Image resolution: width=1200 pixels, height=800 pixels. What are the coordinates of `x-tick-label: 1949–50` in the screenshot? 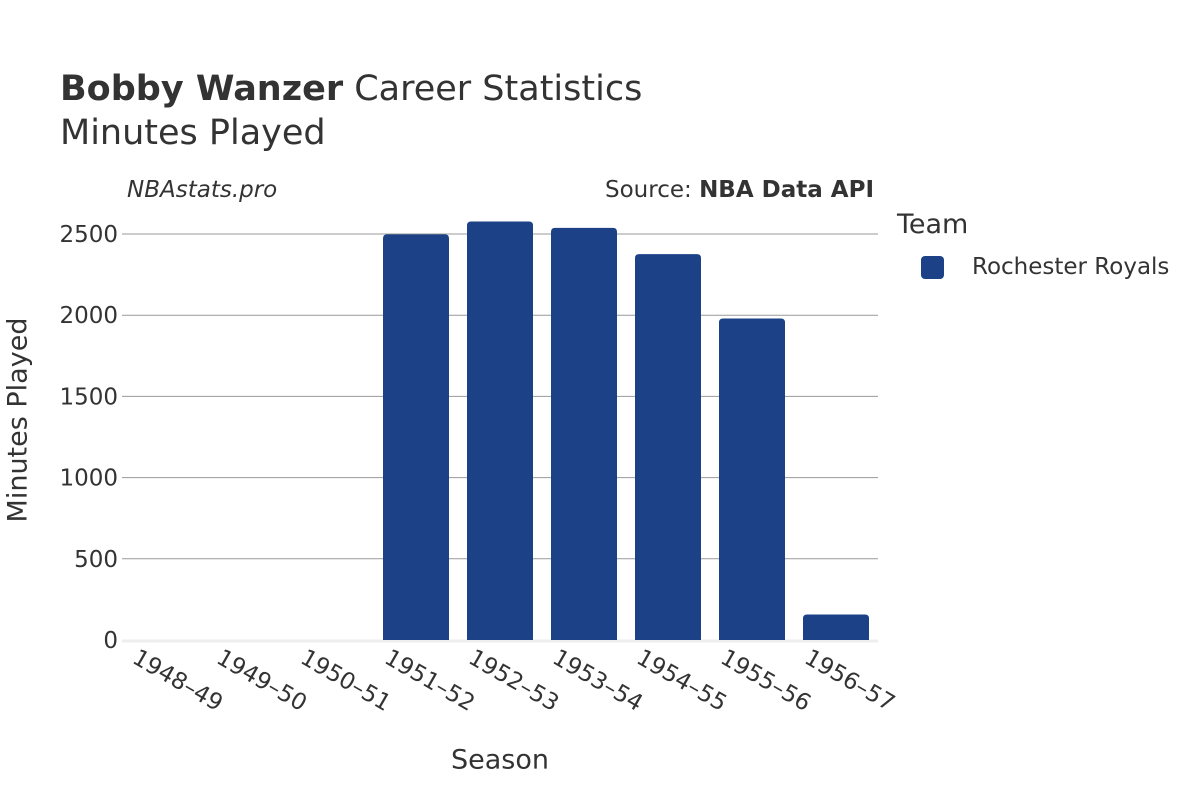 It's located at (261, 681).